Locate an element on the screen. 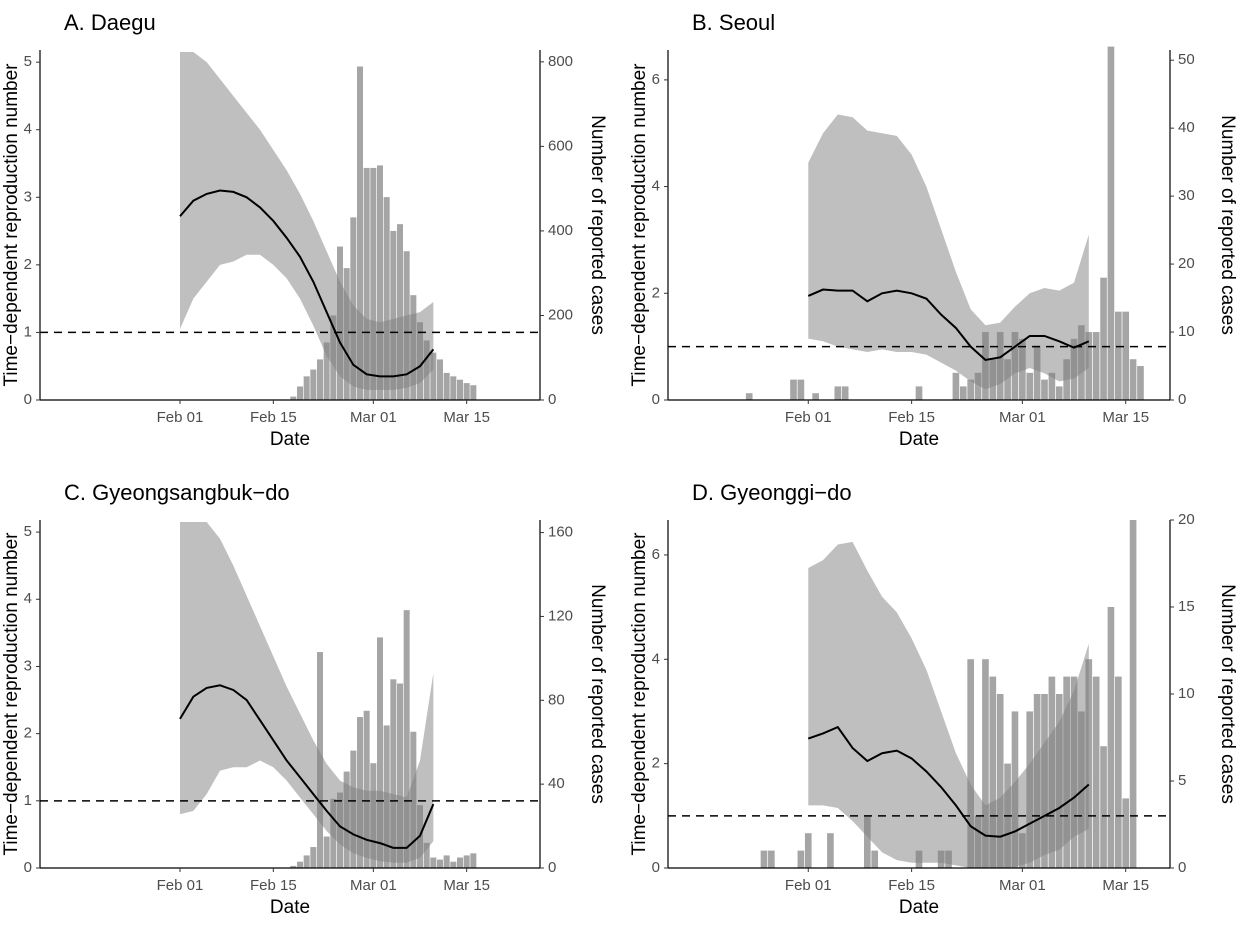  y2-tick-label: 20 is located at coordinates (1186, 263).